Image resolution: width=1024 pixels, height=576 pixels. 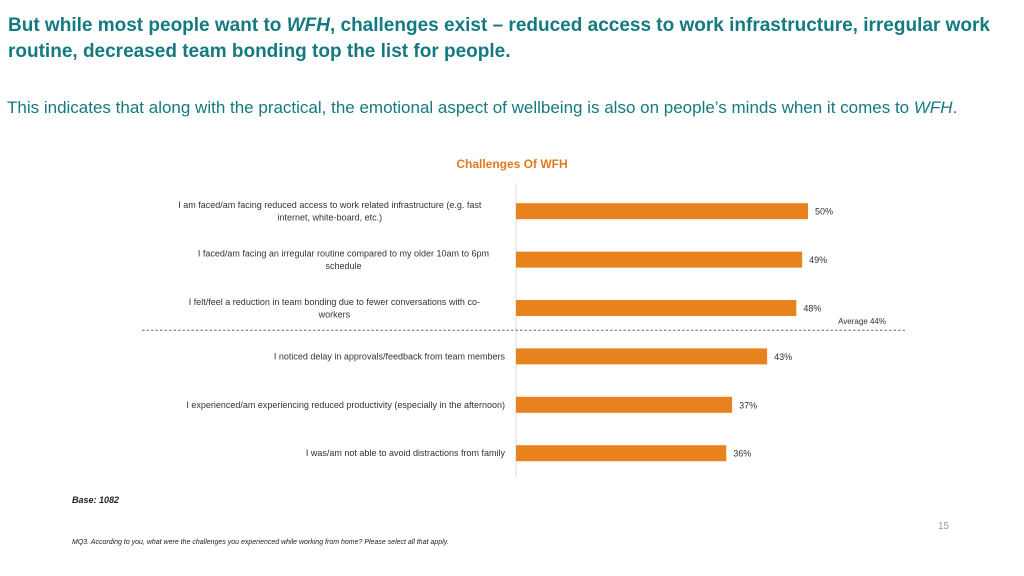 I want to click on data-label: 43%, so click(x=783, y=357).